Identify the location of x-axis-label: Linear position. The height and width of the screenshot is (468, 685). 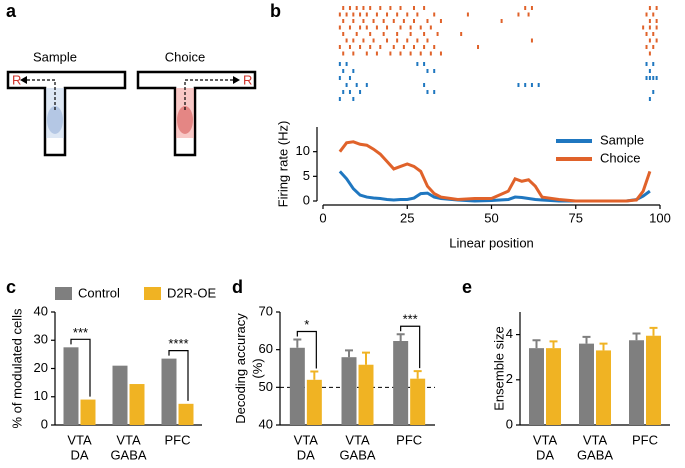
(491, 242).